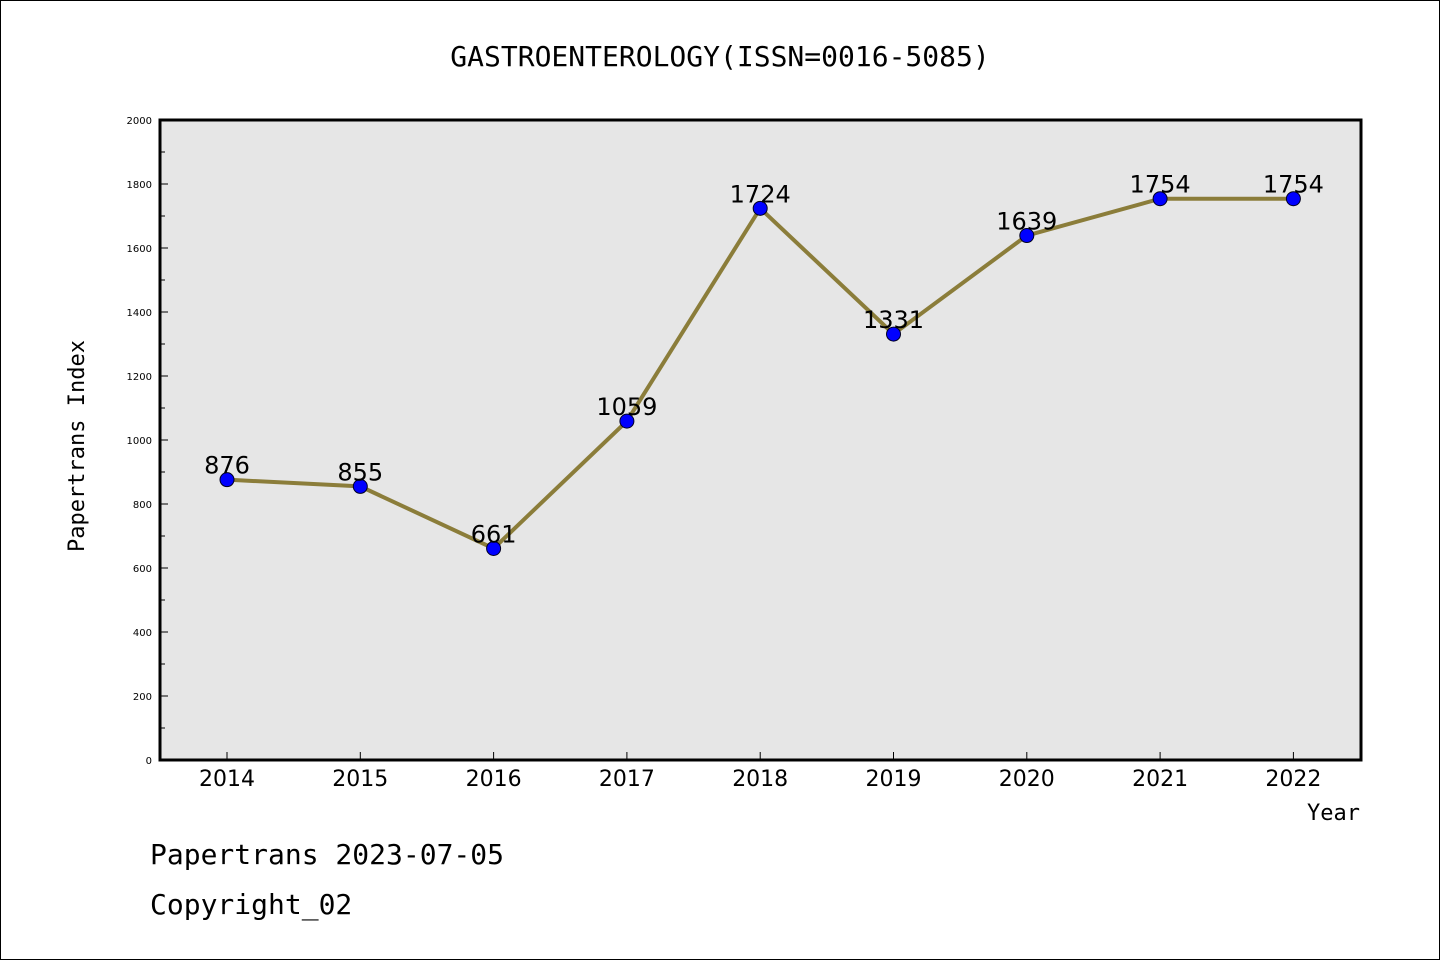  Describe the element at coordinates (149, 761) in the screenshot. I see `y-tick-label: 0` at that location.